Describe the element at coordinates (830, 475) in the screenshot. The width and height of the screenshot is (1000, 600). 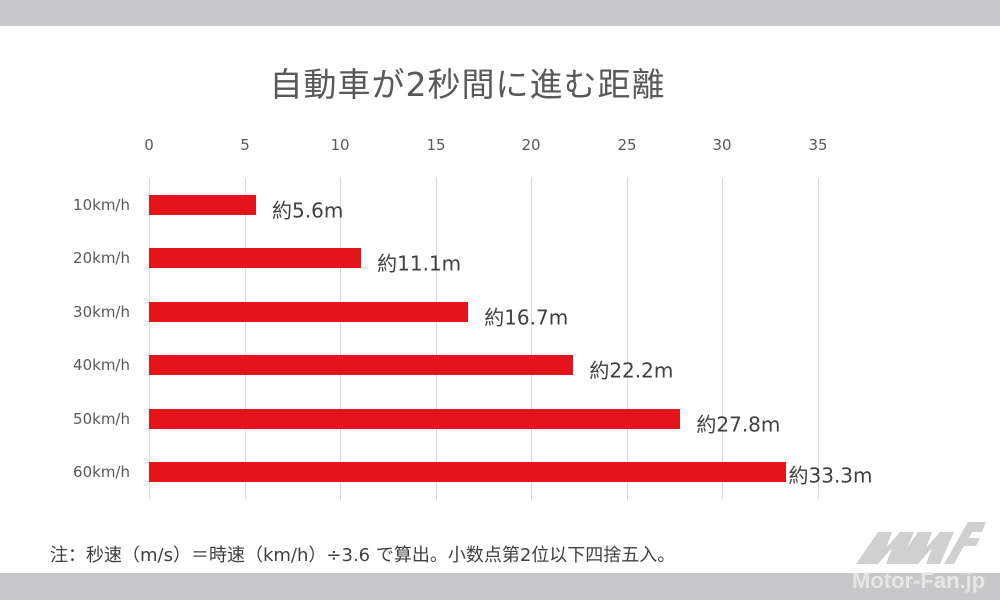
I see `data-label: 約33.3m` at that location.